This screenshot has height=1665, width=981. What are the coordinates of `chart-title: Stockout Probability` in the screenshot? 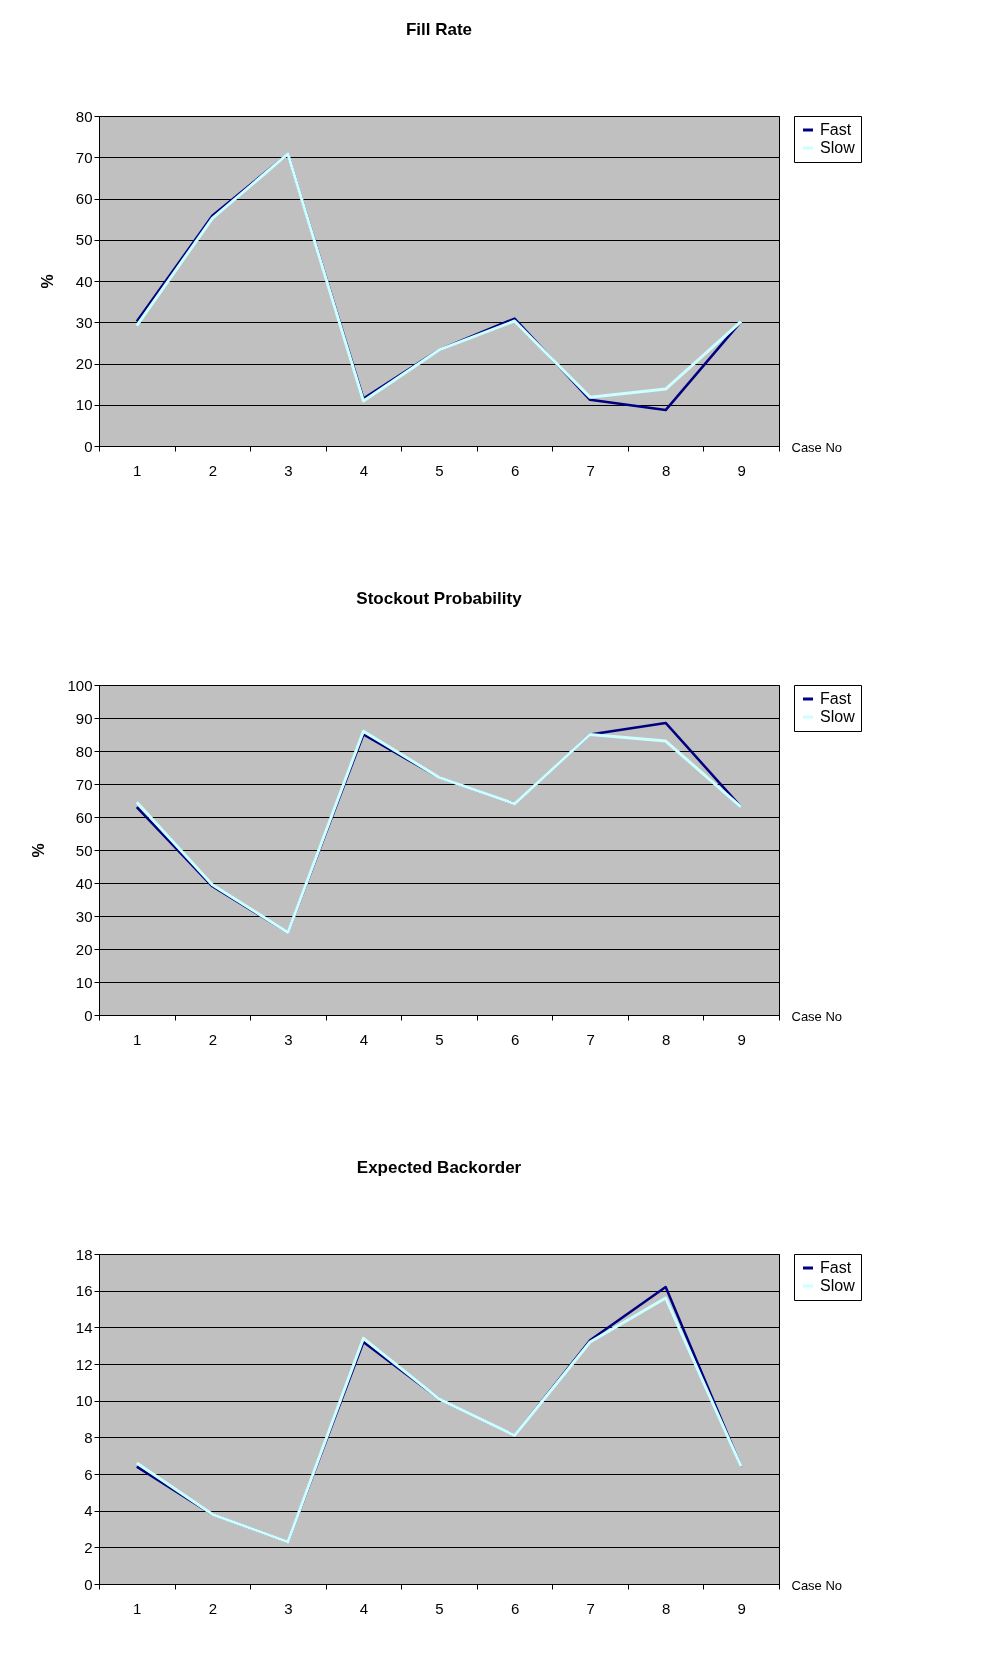 It's located at (439, 598).